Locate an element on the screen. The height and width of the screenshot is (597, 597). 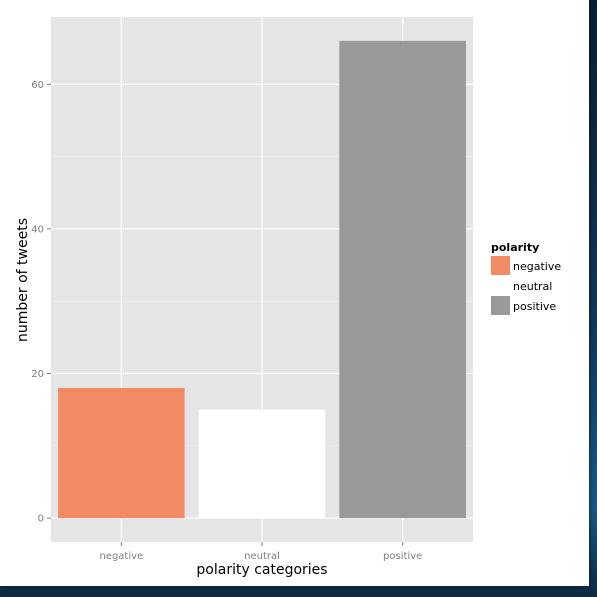
x-axis-ticks: negative neutral positive is located at coordinates (260, 552).